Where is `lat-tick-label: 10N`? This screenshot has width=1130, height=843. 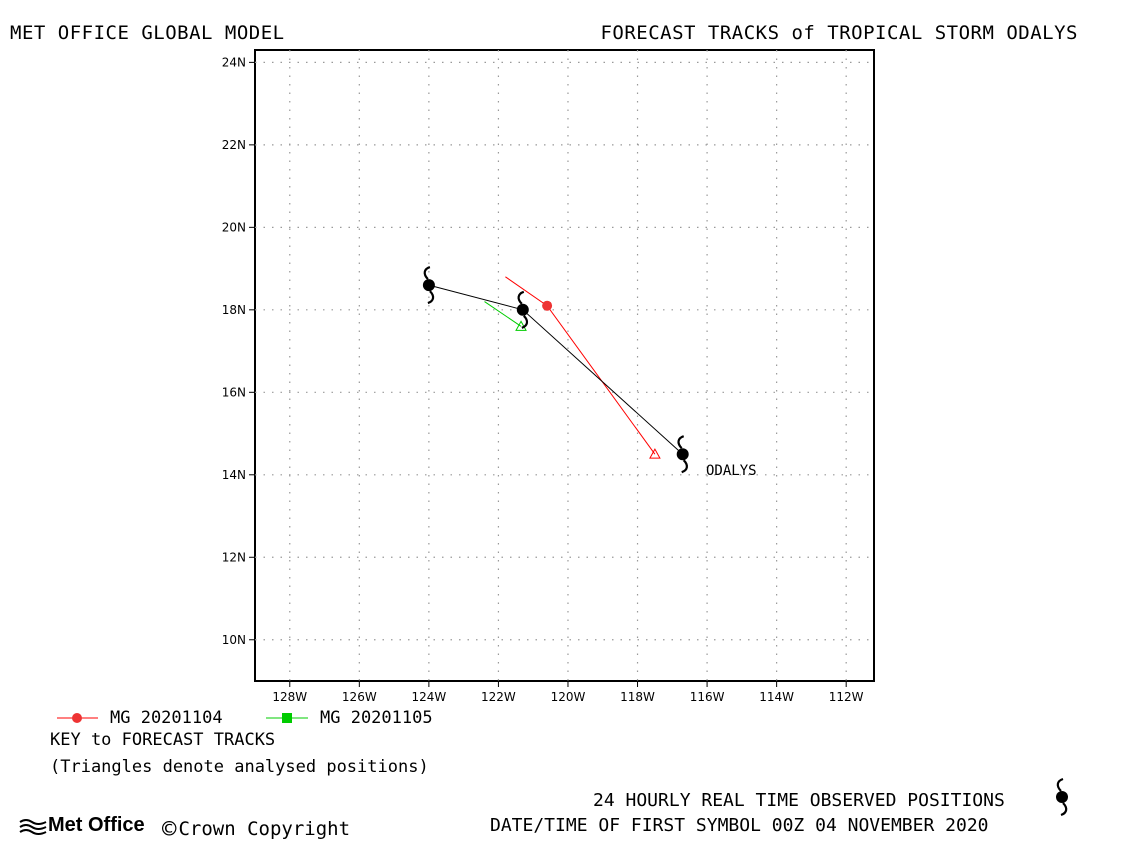 lat-tick-label: 10N is located at coordinates (234, 640).